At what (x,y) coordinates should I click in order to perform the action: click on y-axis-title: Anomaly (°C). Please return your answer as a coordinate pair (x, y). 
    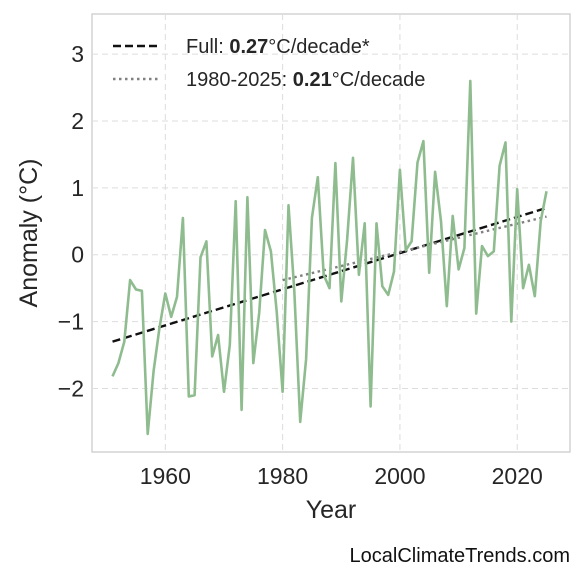
    Looking at the image, I should click on (29, 233).